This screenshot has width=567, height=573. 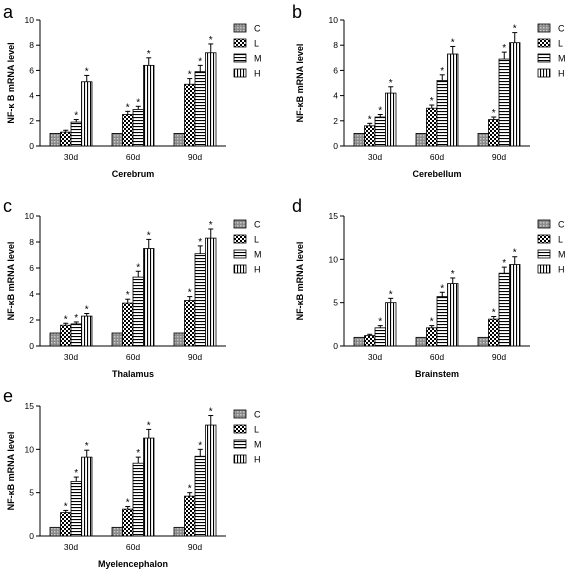 What do you see at coordinates (11, 82) in the screenshot?
I see `y-axis-label: NF-κ B mRNA level` at bounding box center [11, 82].